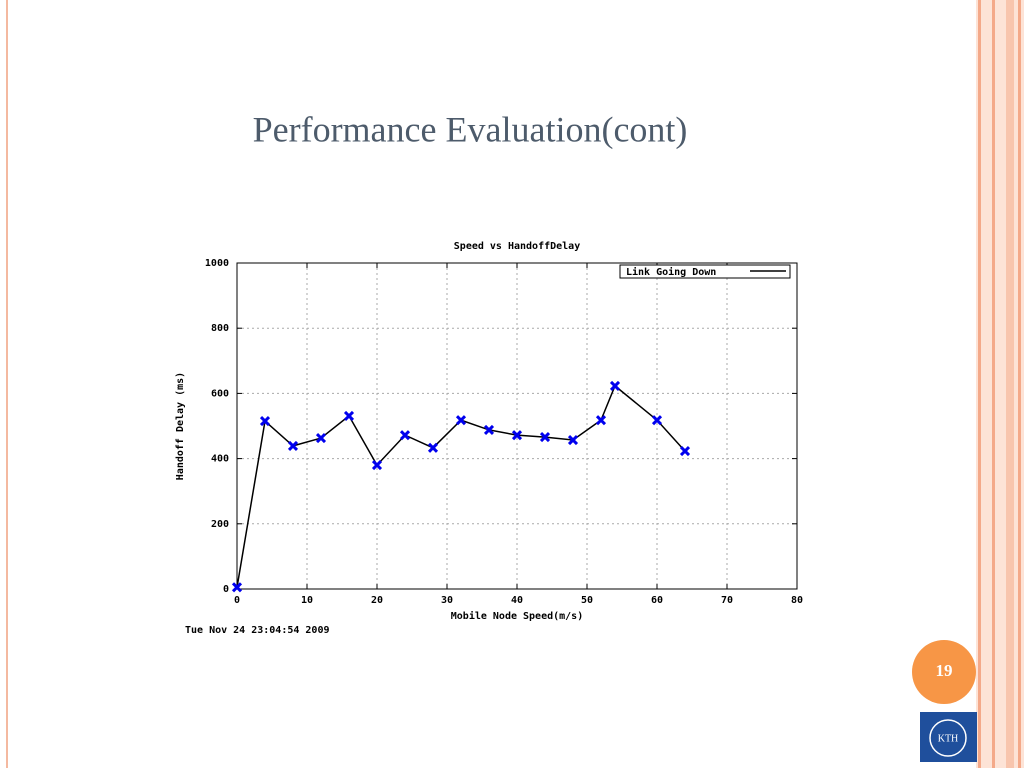 Image resolution: width=1024 pixels, height=768 pixels. Describe the element at coordinates (377, 600) in the screenshot. I see `x-tick-label: 20` at that location.